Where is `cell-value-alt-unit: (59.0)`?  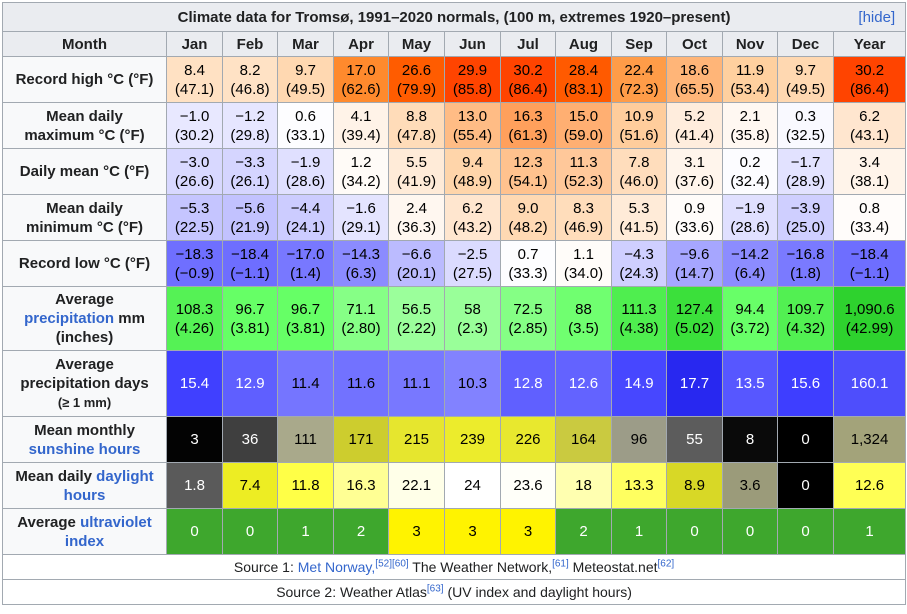 cell-value-alt-unit: (59.0) is located at coordinates (583, 135).